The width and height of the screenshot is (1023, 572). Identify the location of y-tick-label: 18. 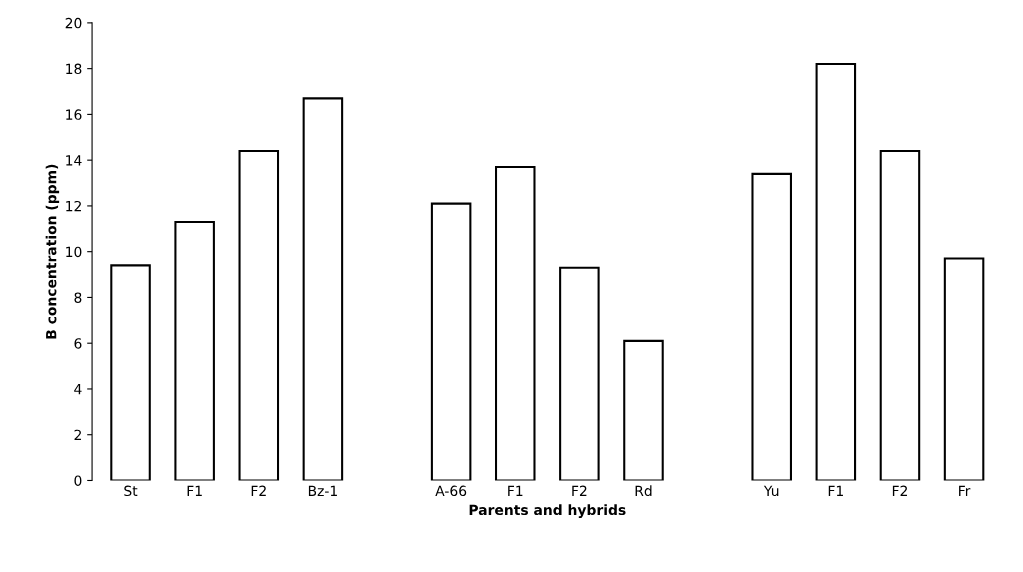
(74, 69).